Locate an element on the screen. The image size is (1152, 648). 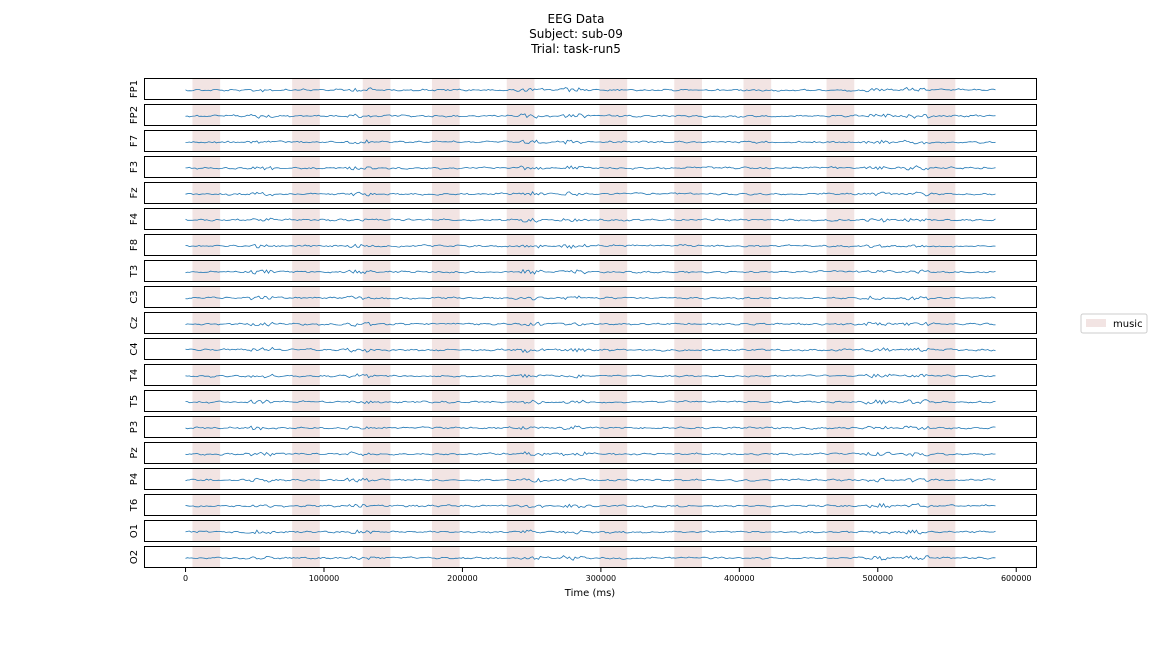
channel-panel-f7: F7 is located at coordinates (583, 141).